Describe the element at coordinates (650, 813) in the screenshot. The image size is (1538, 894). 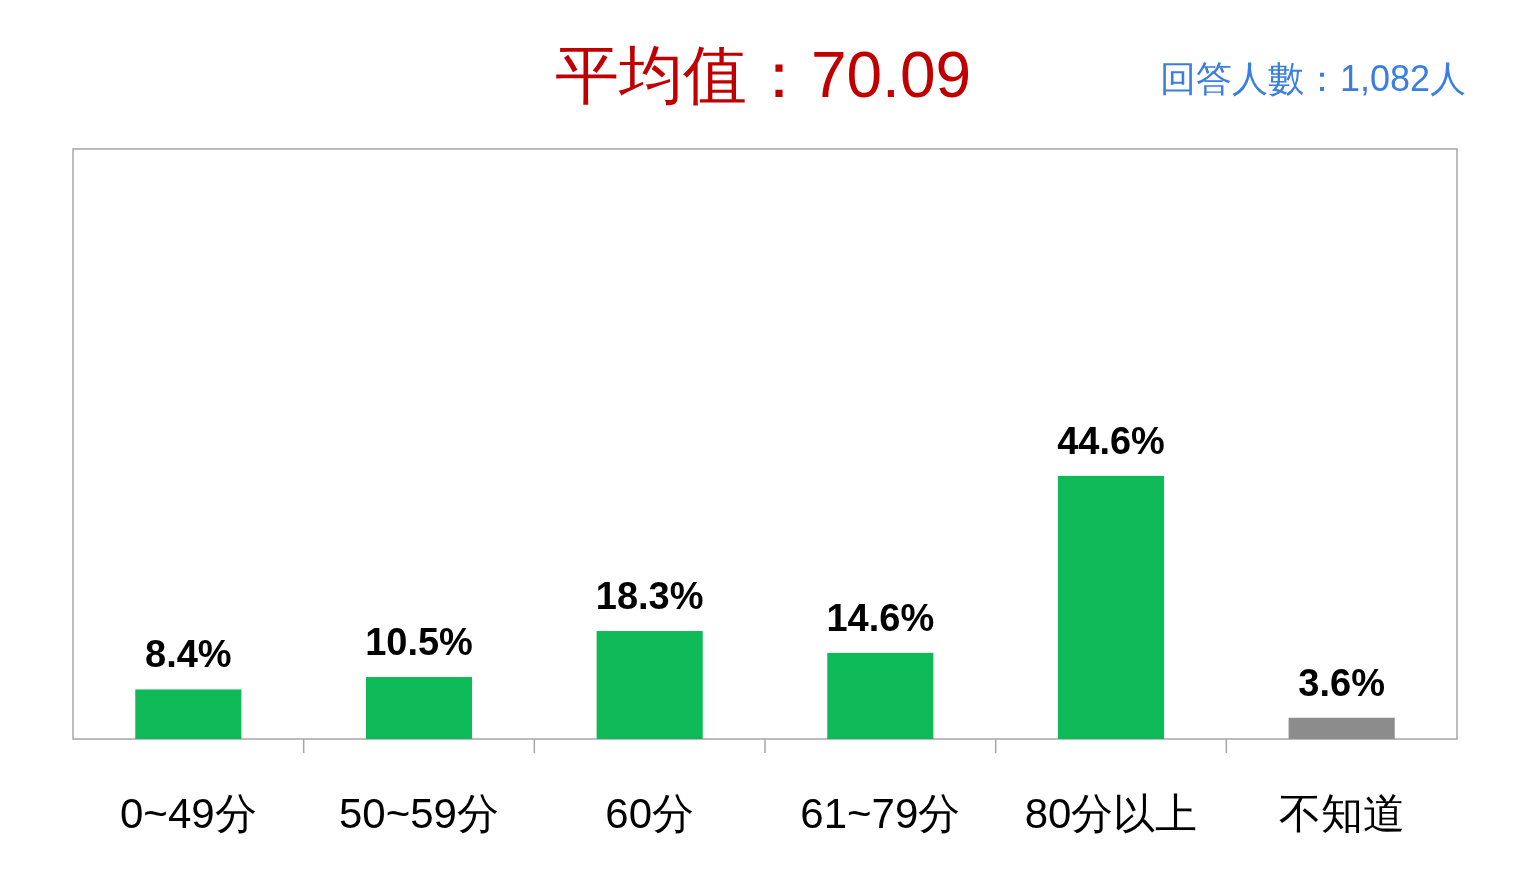
I see `x-tick-label: 60分` at that location.